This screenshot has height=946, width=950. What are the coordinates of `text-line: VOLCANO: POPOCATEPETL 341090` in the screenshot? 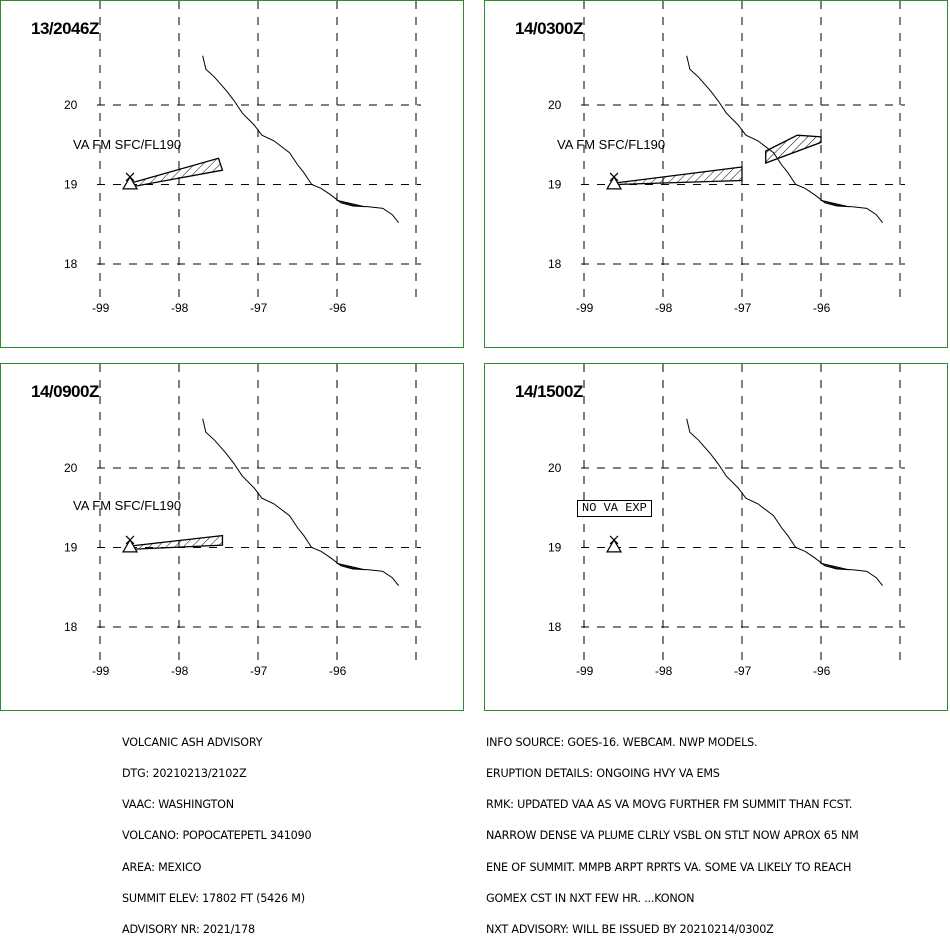 It's located at (217, 836).